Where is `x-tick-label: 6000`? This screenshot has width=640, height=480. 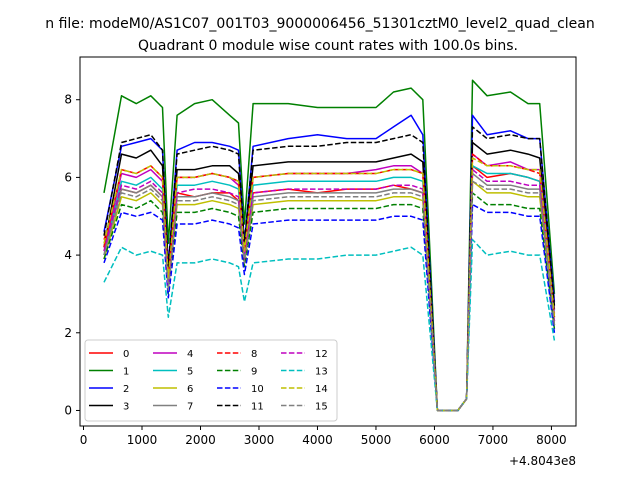 x-tick-label: 6000 is located at coordinates (434, 440).